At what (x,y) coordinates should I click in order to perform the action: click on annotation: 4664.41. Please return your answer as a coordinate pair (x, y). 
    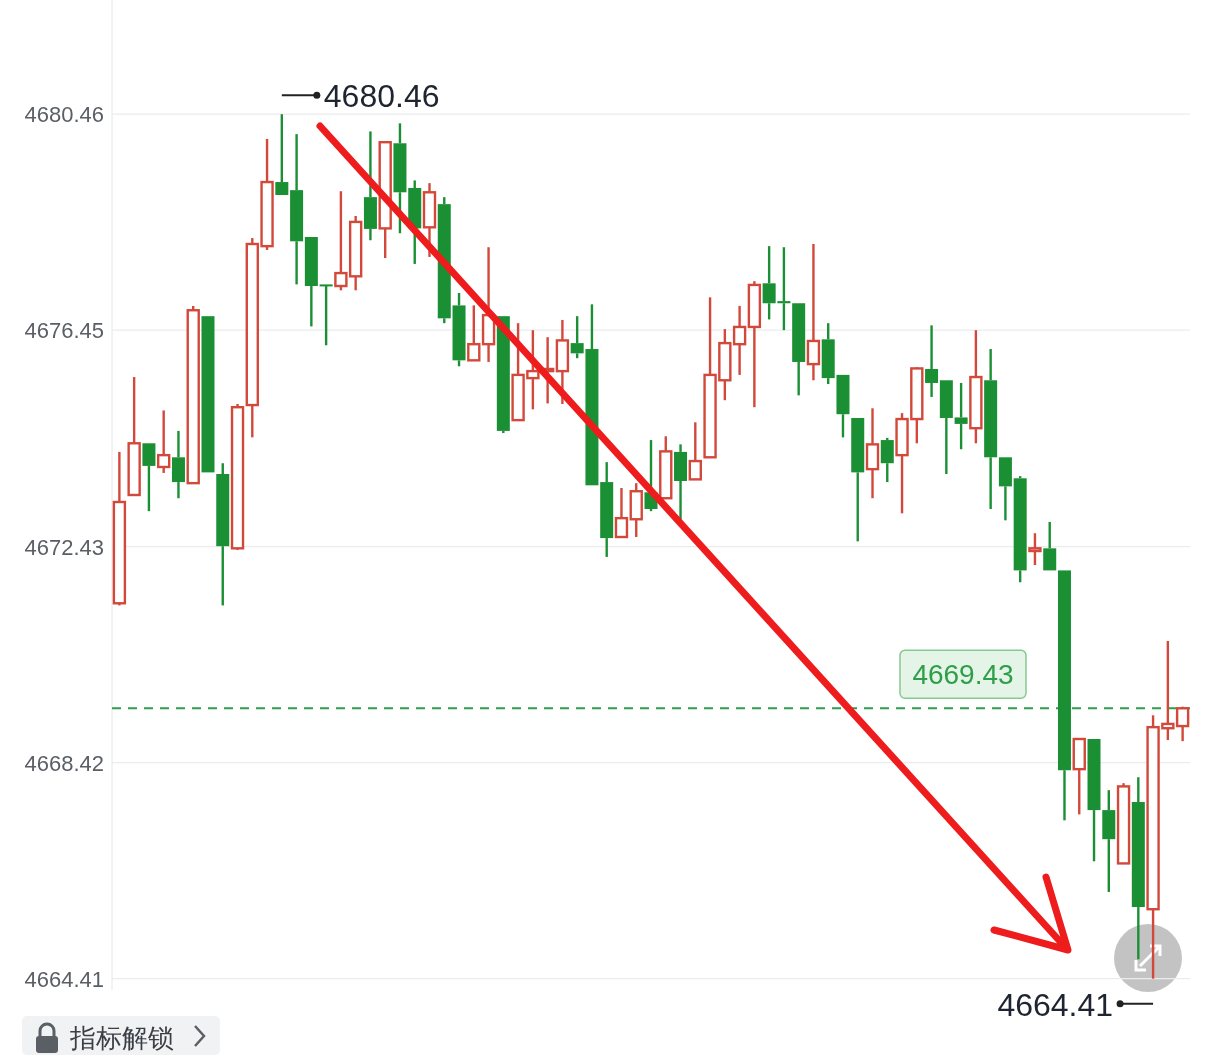
    Looking at the image, I should click on (1055, 1004).